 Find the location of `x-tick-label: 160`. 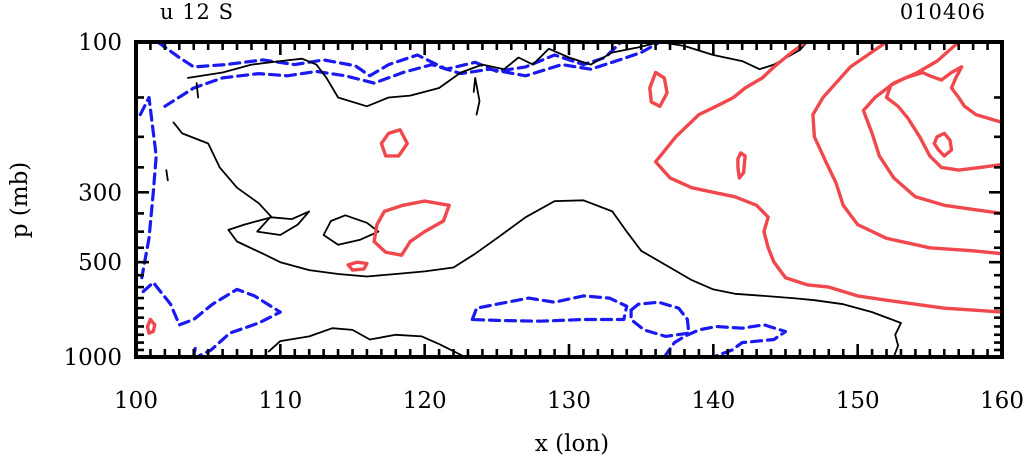

x-tick-label: 160 is located at coordinates (1002, 401).